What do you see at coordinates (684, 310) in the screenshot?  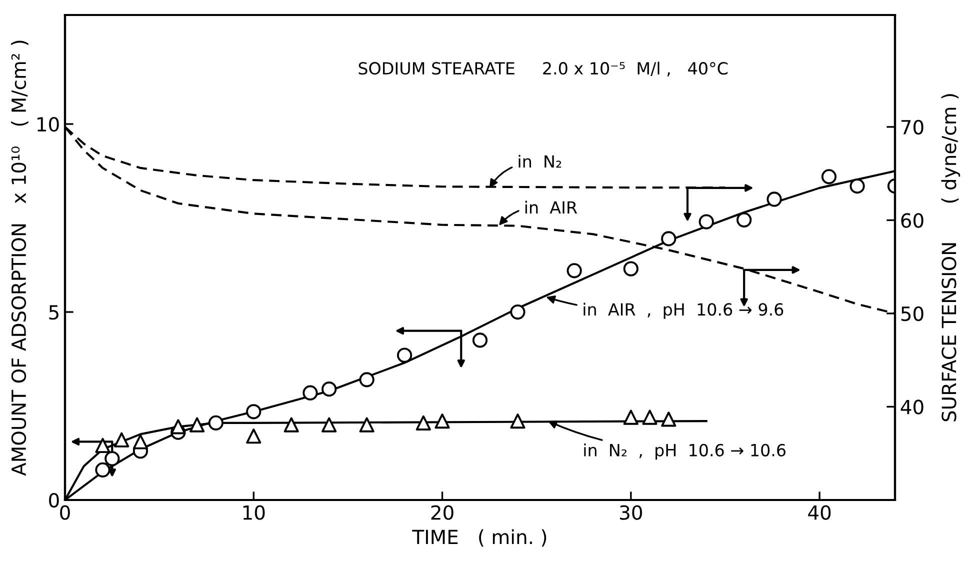 I see `annotation: in AIR , pH 10.6 → 9.6` at bounding box center [684, 310].